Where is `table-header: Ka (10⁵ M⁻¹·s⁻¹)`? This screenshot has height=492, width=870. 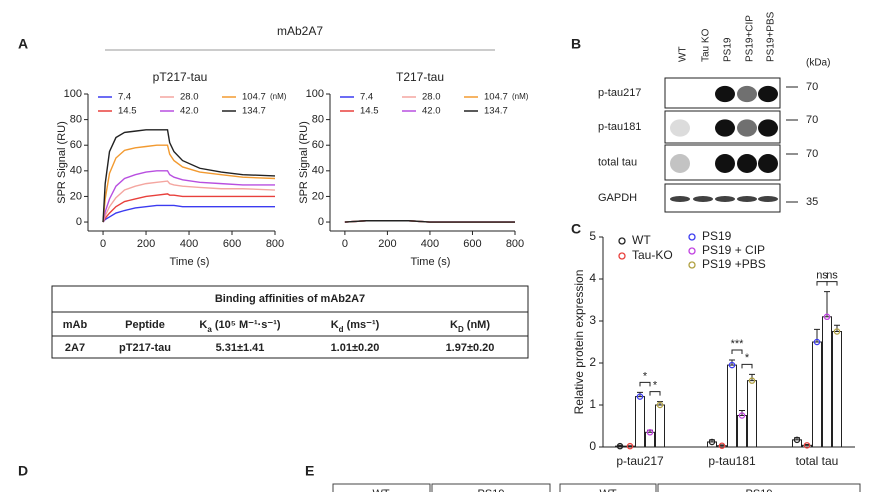 table-header: Ka (10⁵ M⁻¹·s⁻¹) is located at coordinates (239, 326).